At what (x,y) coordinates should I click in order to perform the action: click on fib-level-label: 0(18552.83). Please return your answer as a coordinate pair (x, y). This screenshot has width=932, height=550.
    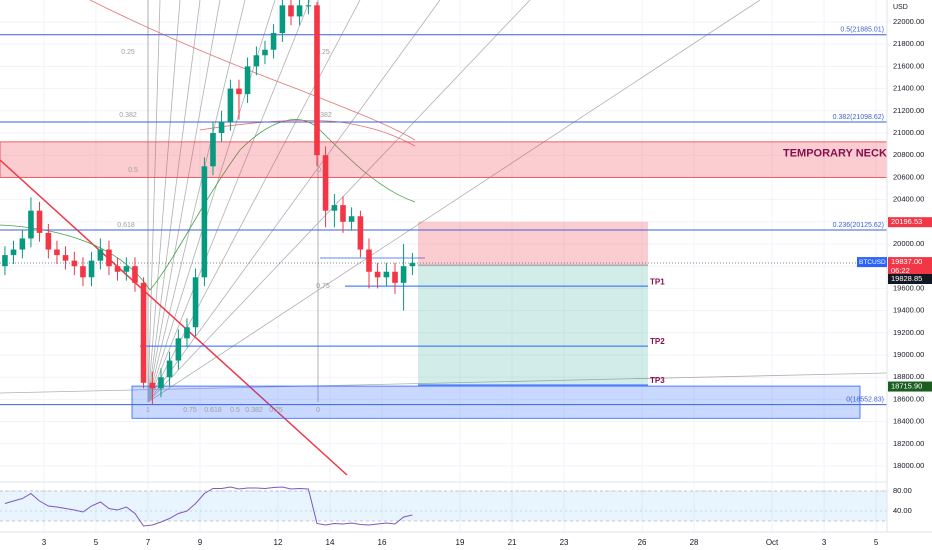
    Looking at the image, I should click on (865, 399).